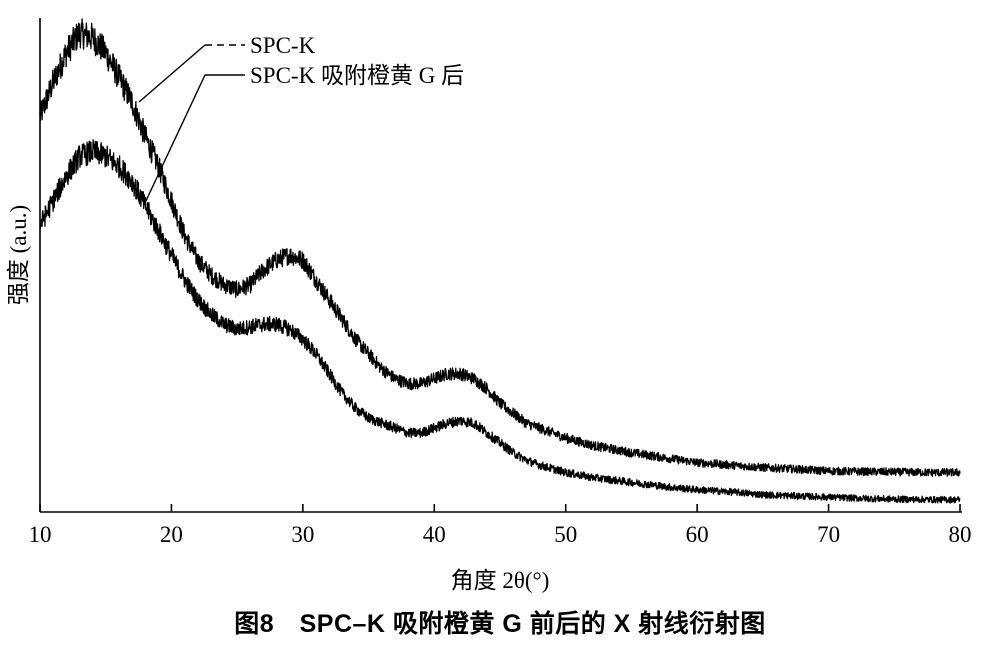  Describe the element at coordinates (434, 534) in the screenshot. I see `x-tick-label: 40` at that location.